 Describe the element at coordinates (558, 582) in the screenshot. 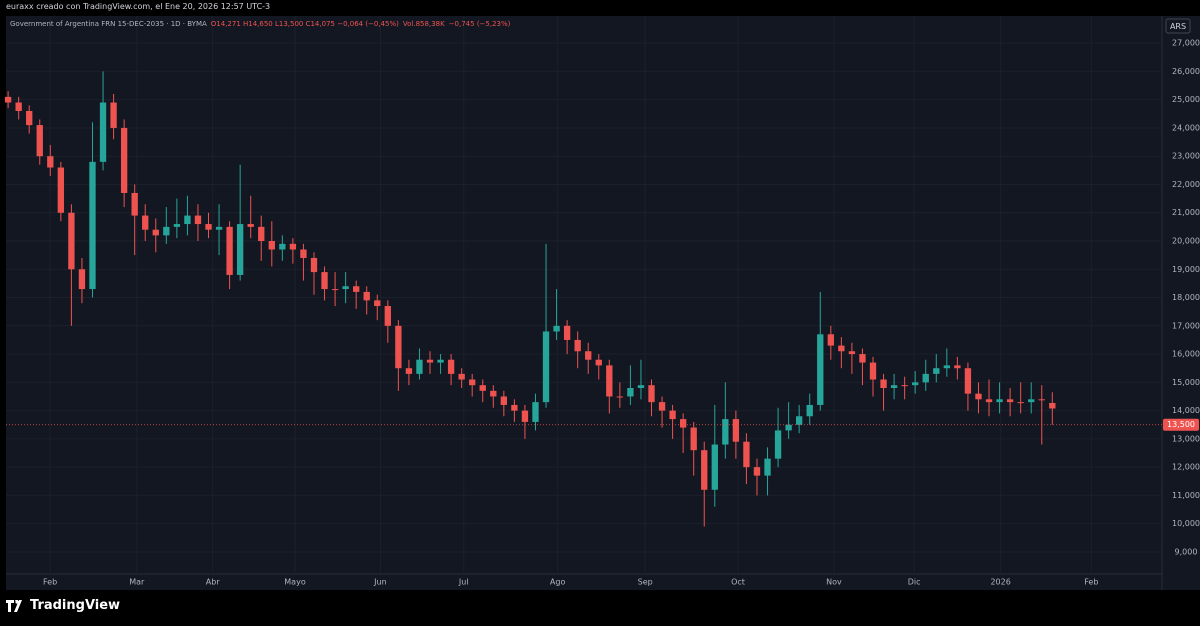

I see `x-tick-label: Ago` at that location.